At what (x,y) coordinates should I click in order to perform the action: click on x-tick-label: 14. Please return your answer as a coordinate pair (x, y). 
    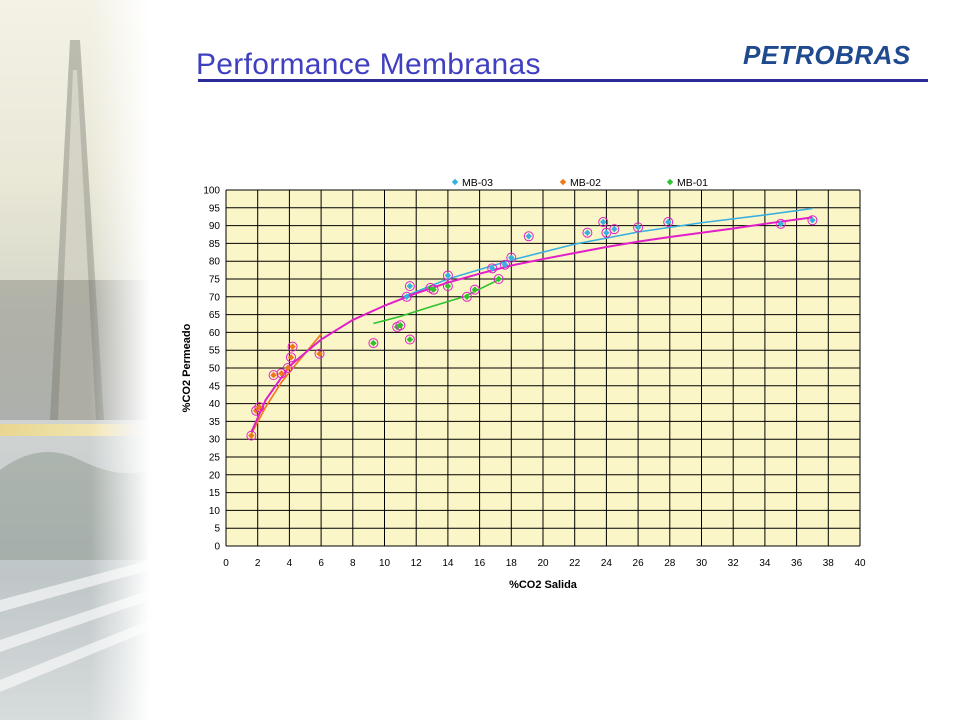
    Looking at the image, I should click on (448, 563).